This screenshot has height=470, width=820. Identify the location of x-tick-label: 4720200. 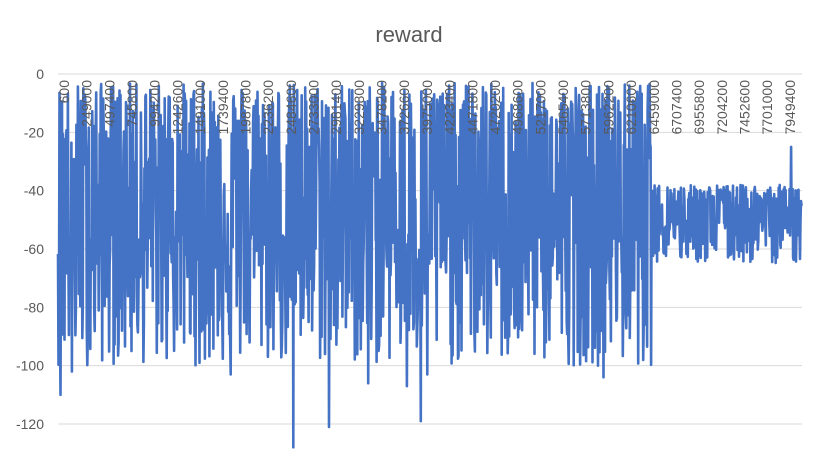
(495, 107).